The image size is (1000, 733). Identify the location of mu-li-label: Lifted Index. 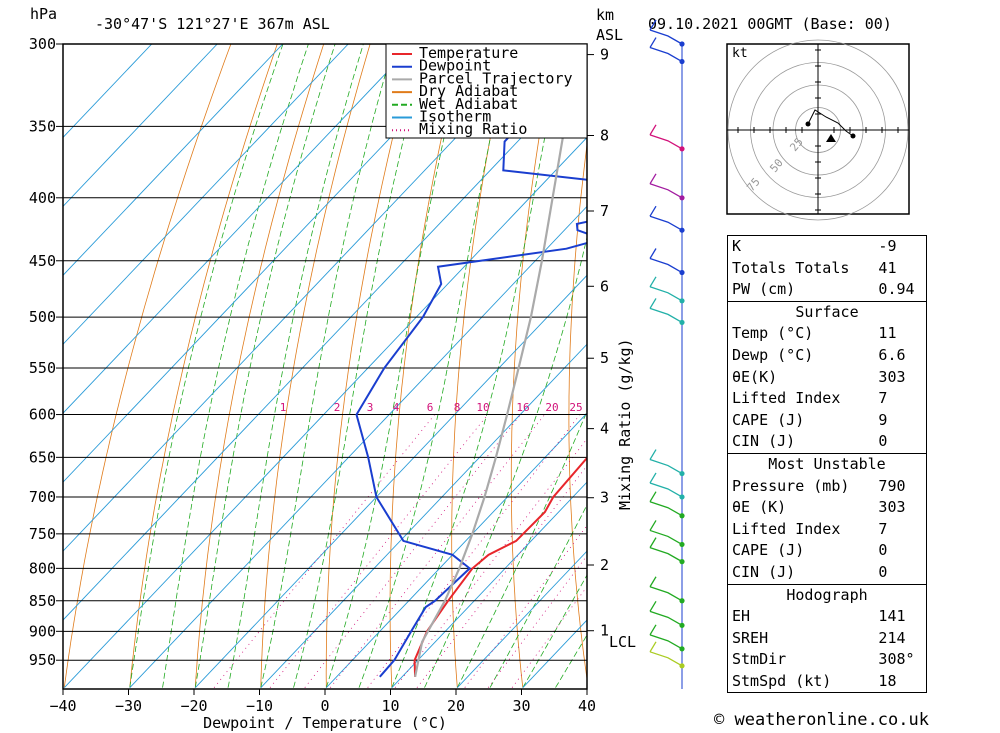
(786, 528).